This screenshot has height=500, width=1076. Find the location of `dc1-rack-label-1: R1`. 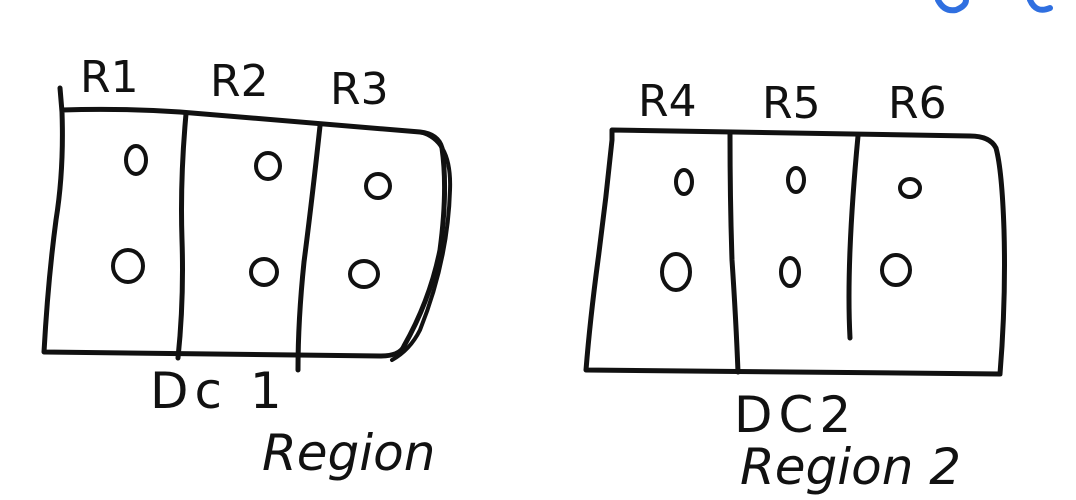

dc1-rack-label-1: R1 is located at coordinates (109, 77).